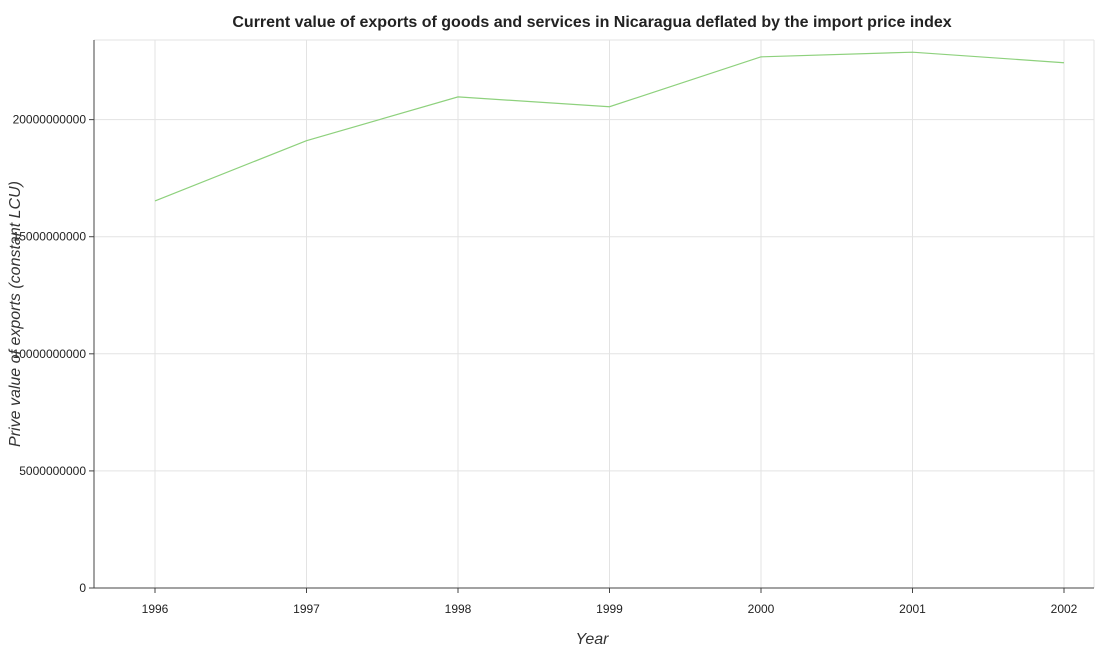  What do you see at coordinates (306, 609) in the screenshot?
I see `x-tick-label: 1997` at bounding box center [306, 609].